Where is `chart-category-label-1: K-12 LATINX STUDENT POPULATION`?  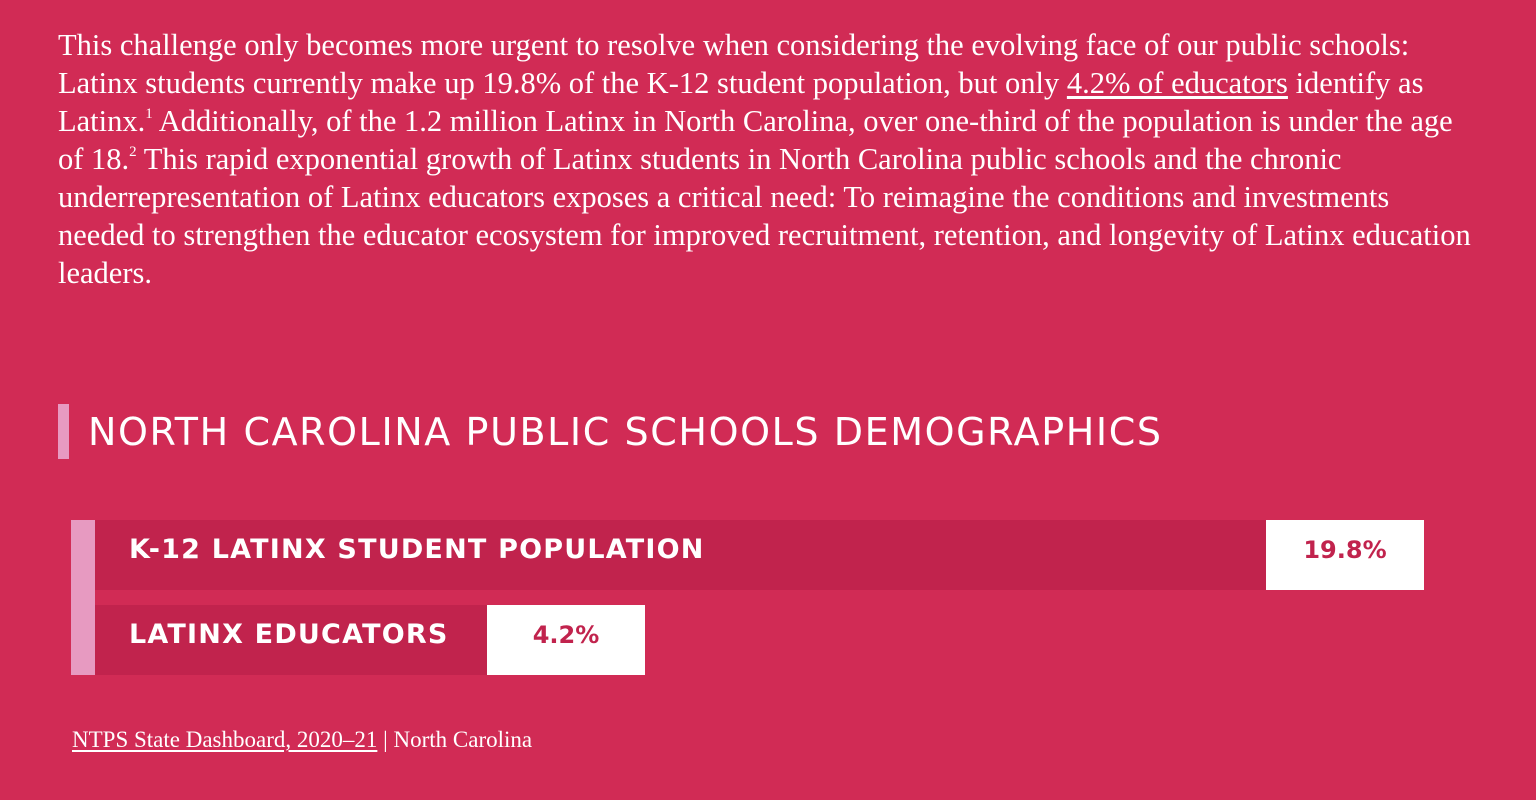
chart-category-label-1: K-12 LATINX STUDENT POPULATION is located at coordinates (417, 549).